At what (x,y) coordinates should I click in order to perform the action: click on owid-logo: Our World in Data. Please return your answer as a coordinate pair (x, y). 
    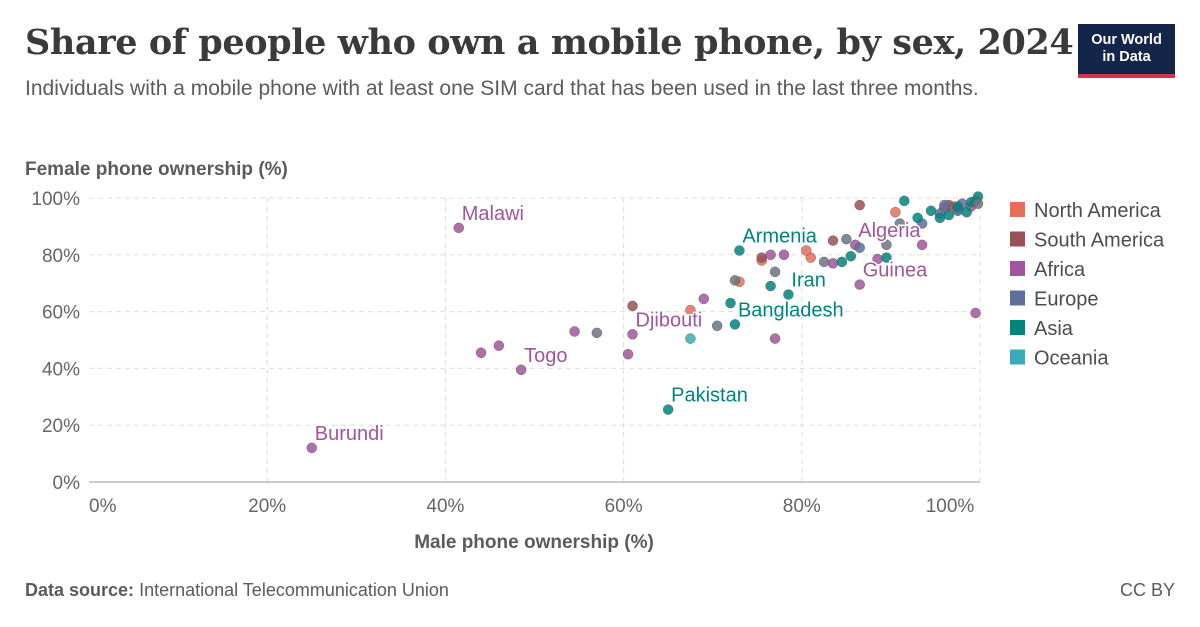
    Looking at the image, I should click on (1126, 51).